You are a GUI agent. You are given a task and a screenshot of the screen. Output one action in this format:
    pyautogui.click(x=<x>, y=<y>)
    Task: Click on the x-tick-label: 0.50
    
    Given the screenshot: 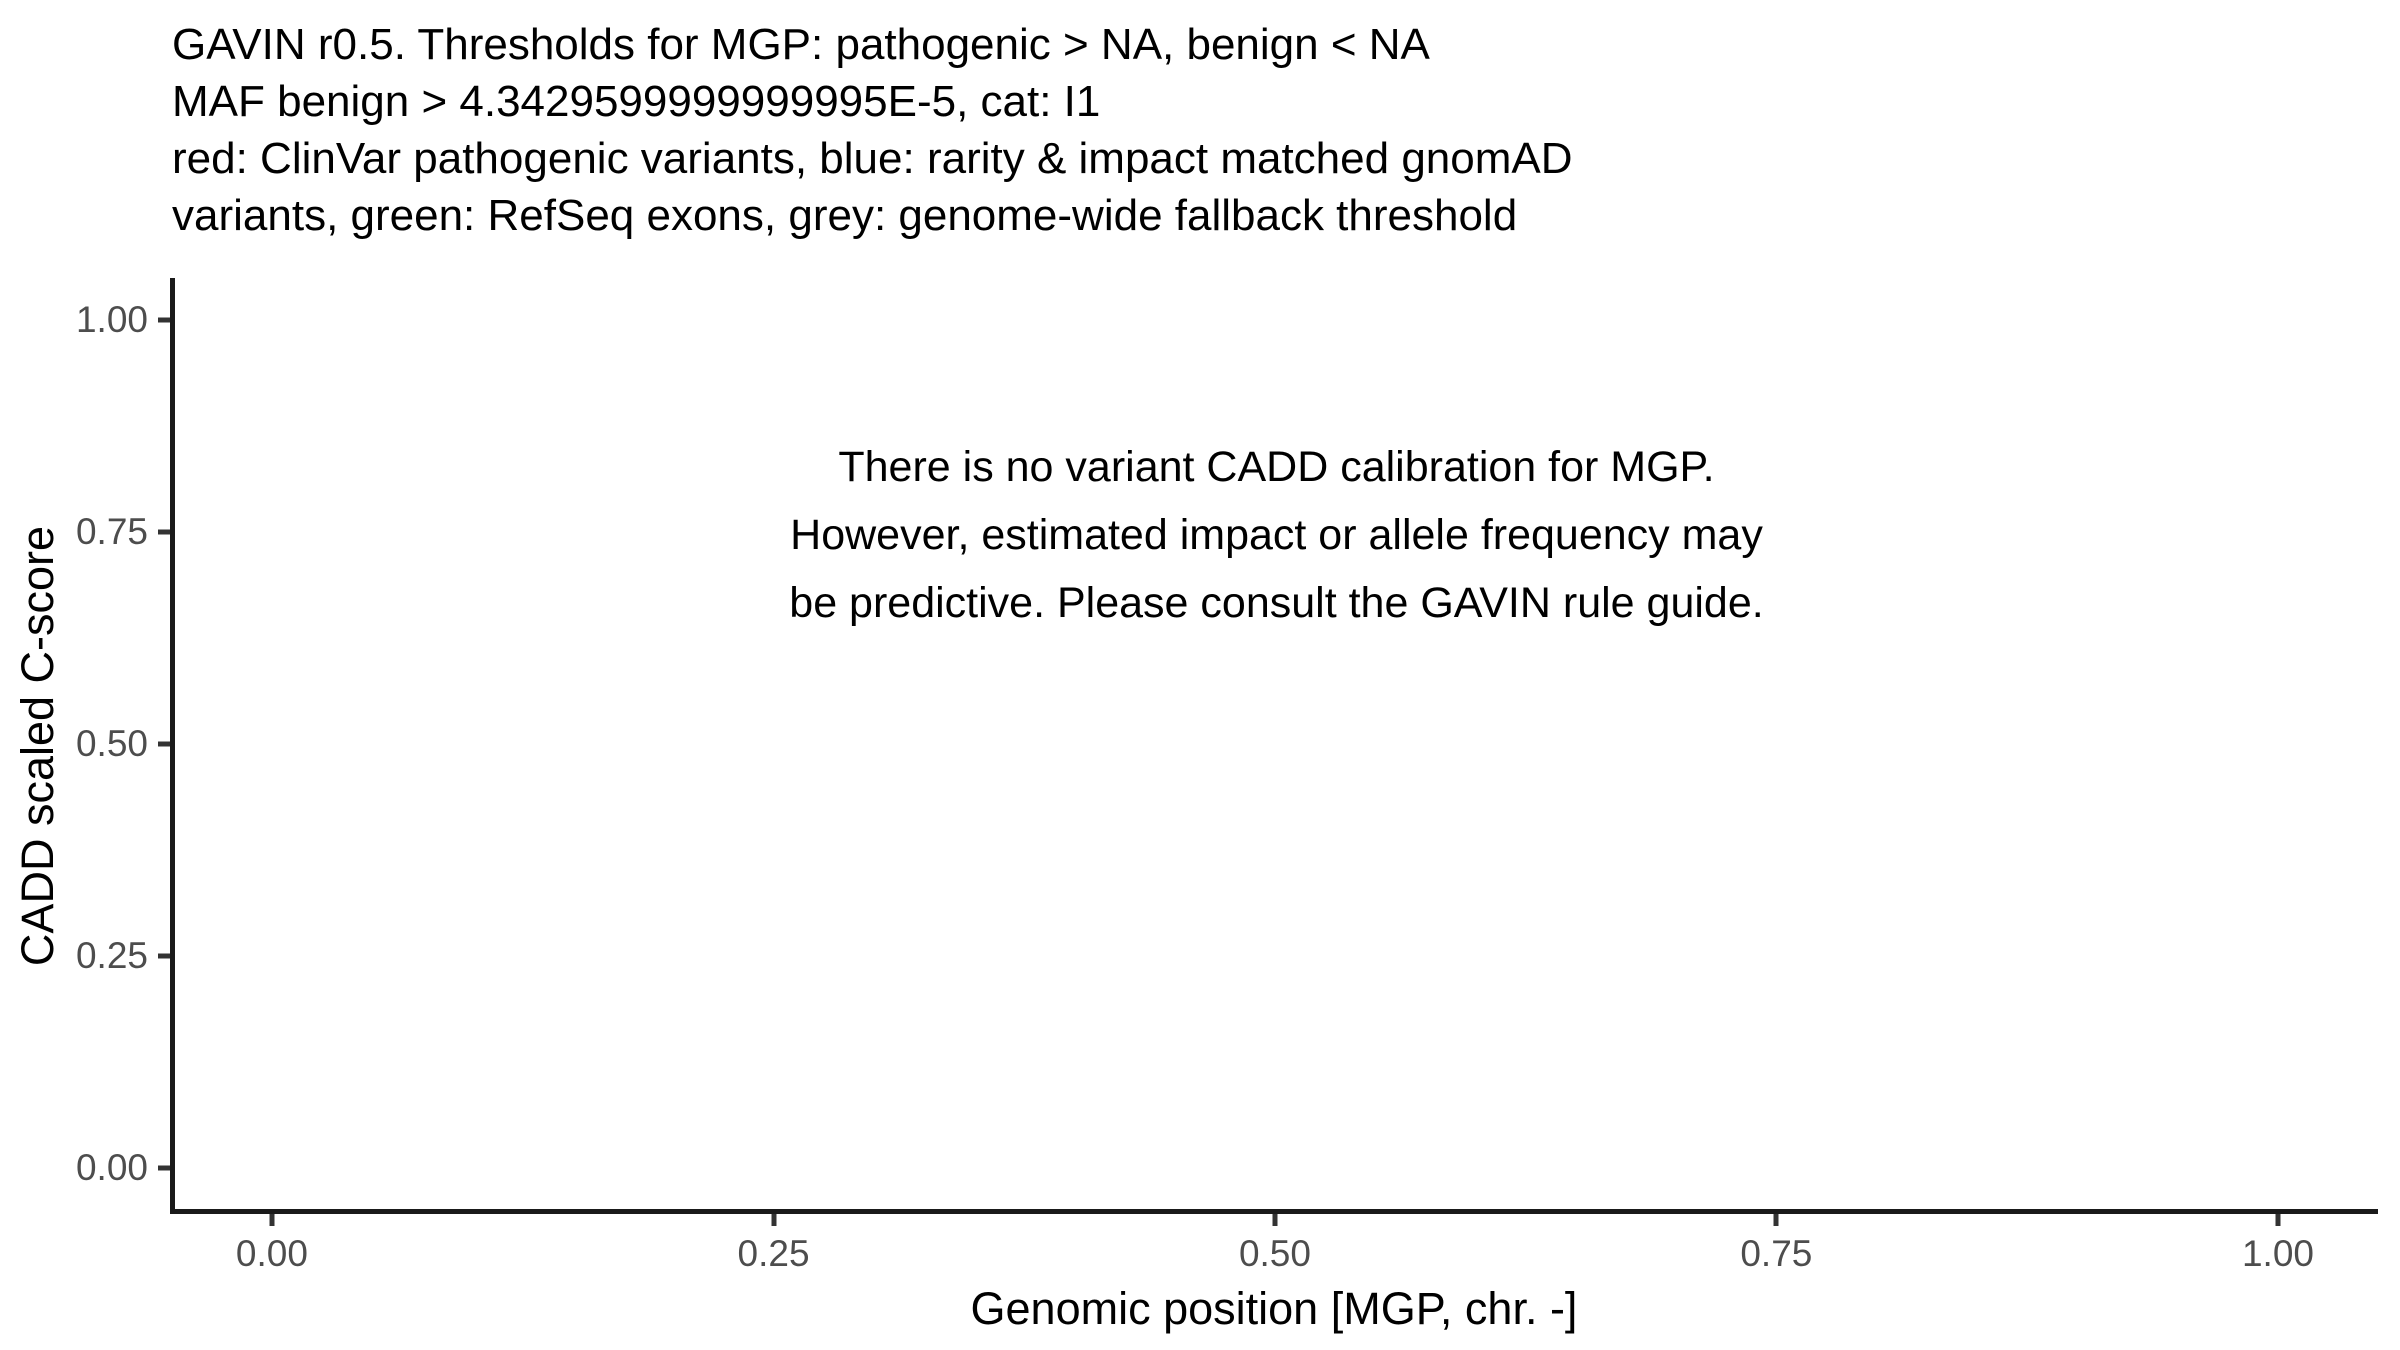 What is the action you would take?
    pyautogui.click(x=1274, y=1253)
    